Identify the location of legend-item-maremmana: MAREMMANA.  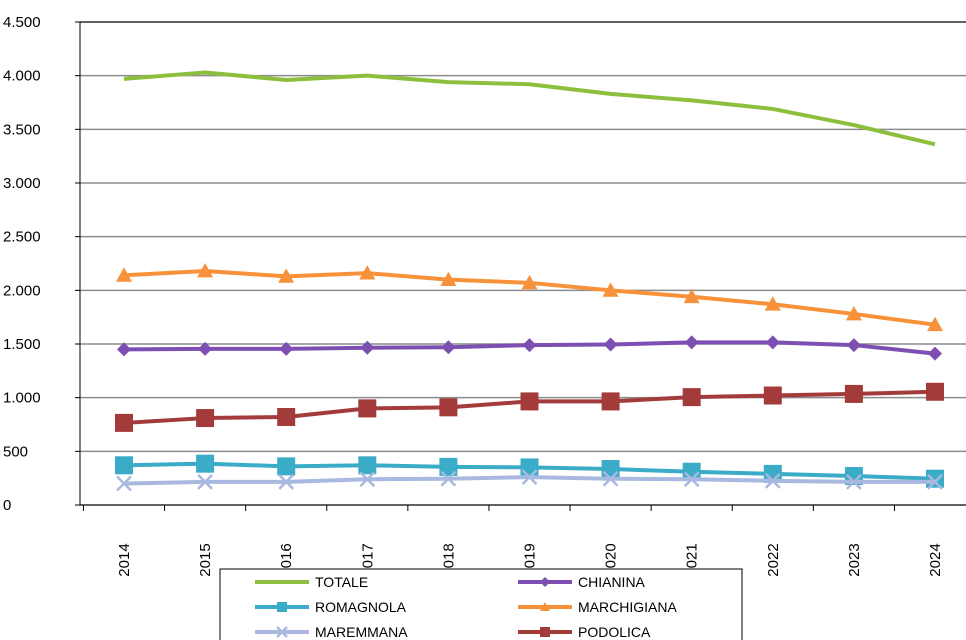
(331, 632).